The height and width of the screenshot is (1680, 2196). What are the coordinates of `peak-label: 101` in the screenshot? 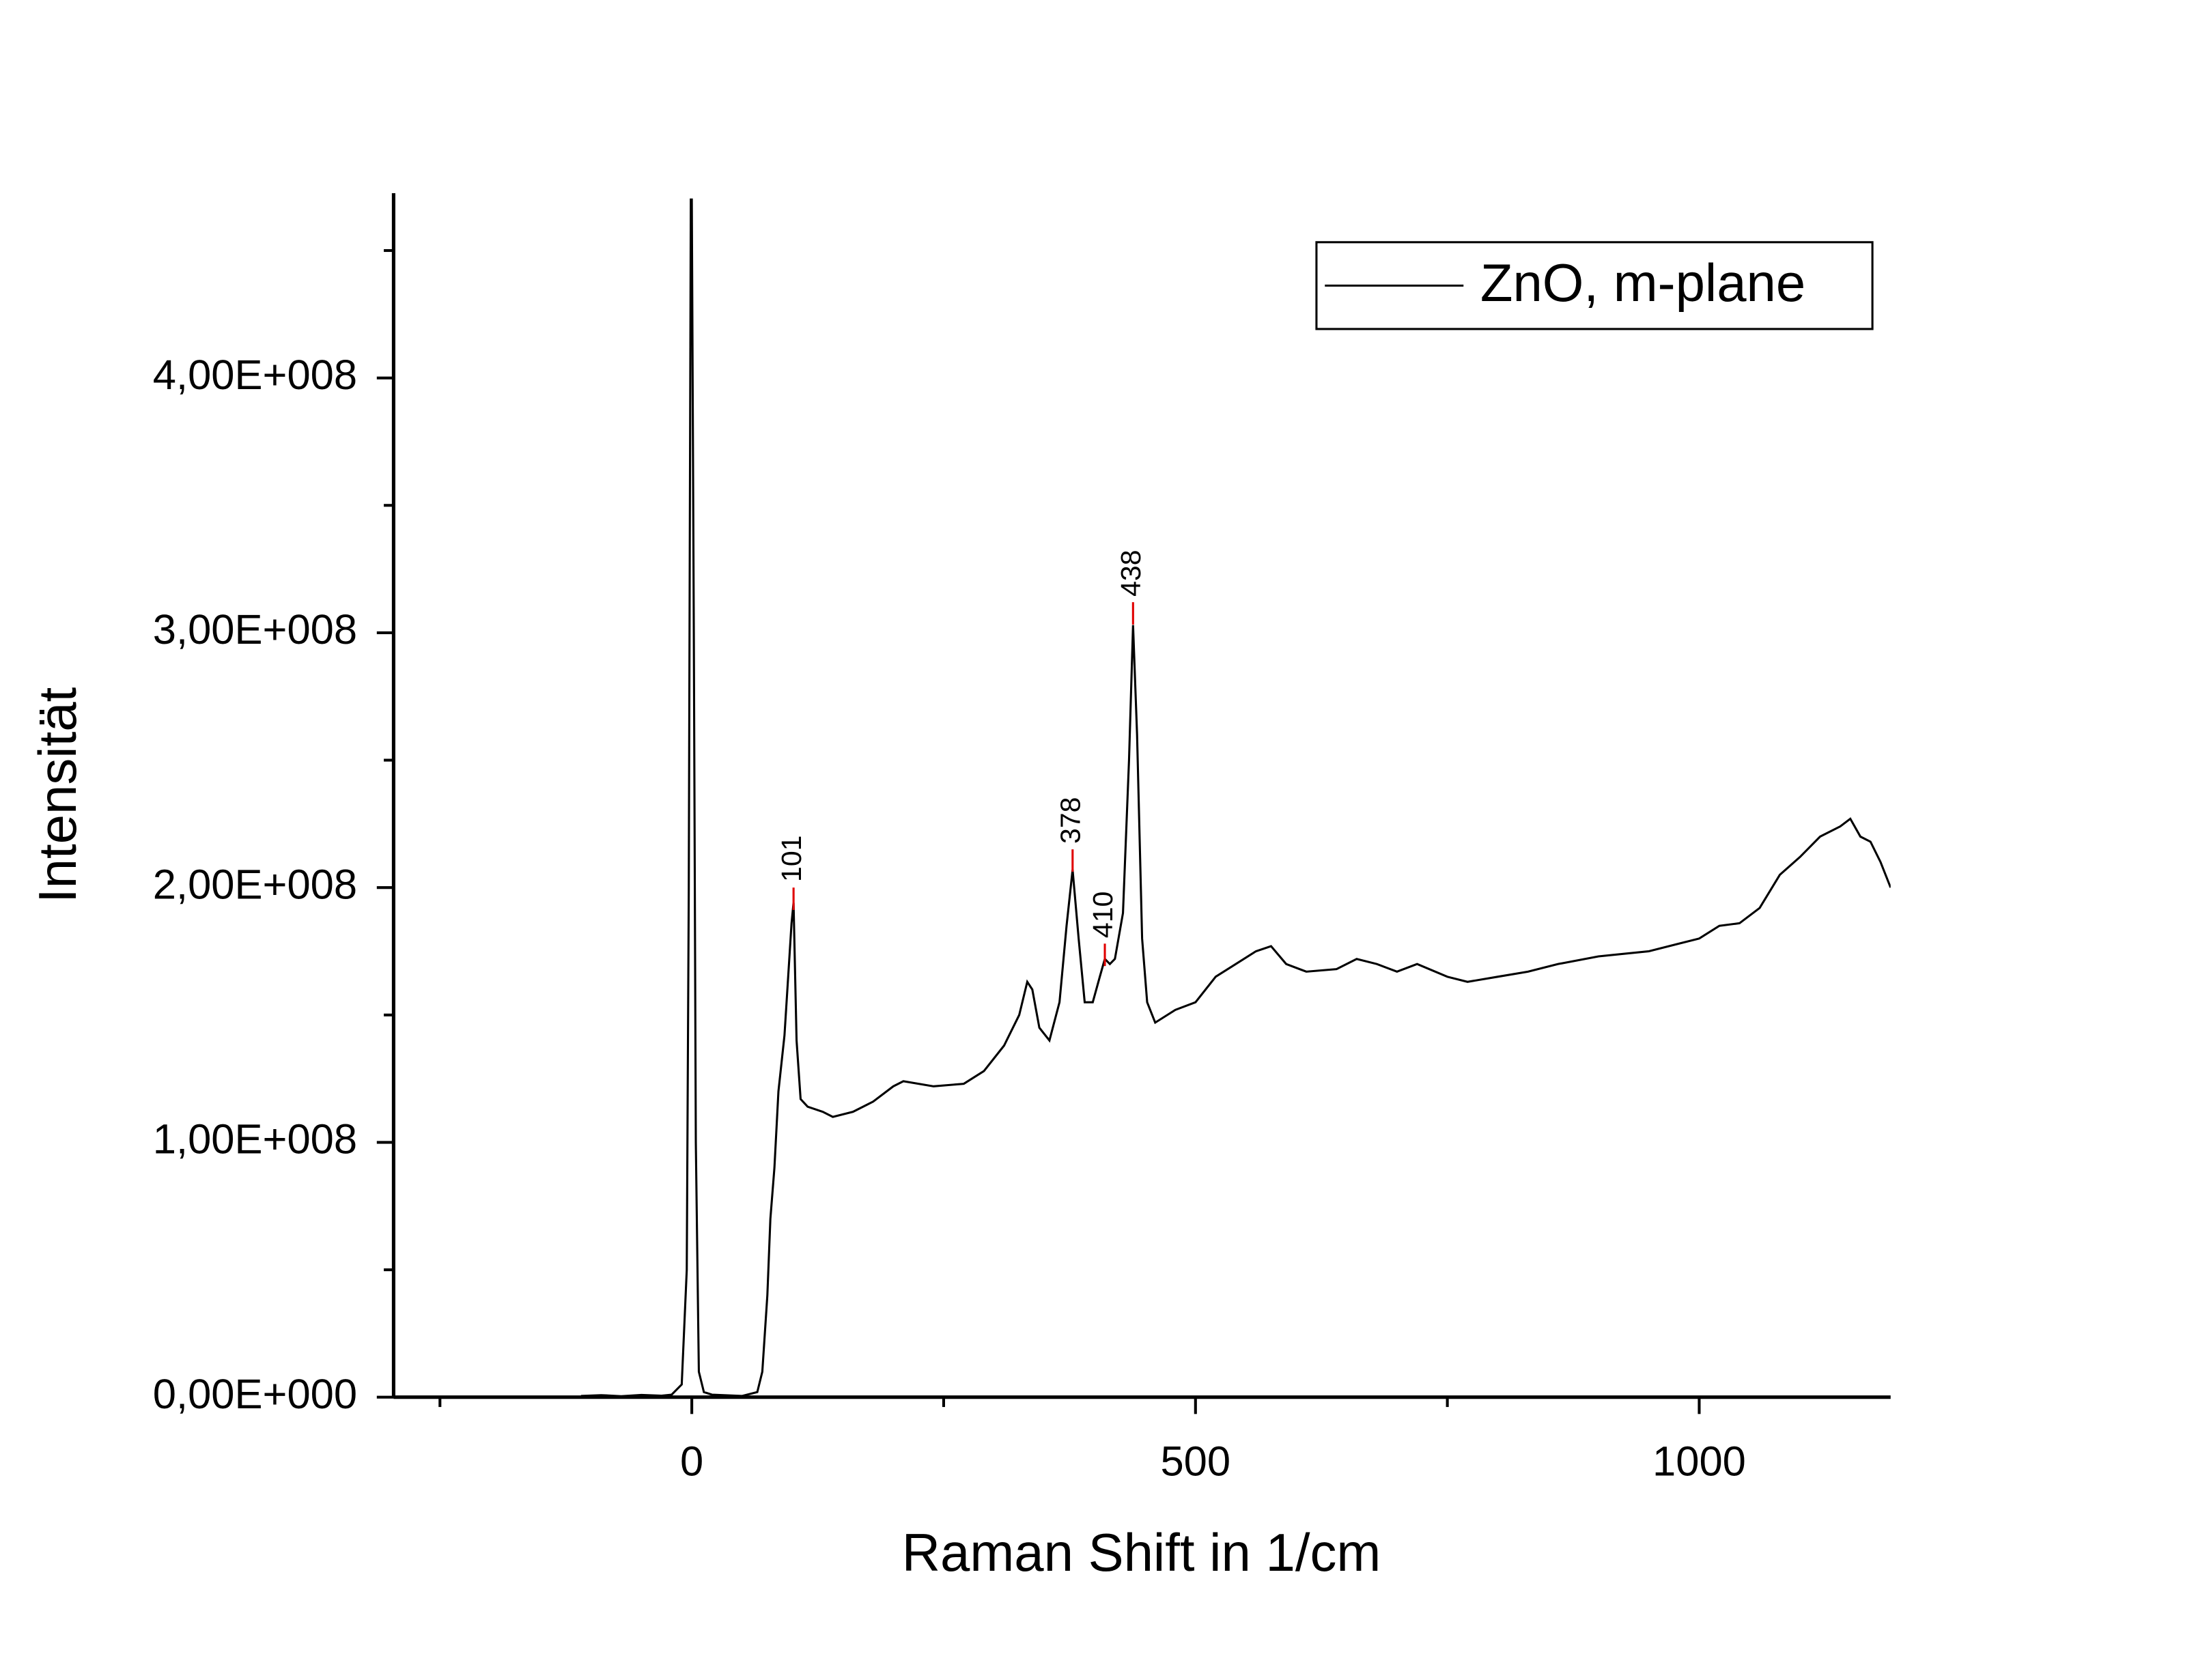 It's located at (791, 859).